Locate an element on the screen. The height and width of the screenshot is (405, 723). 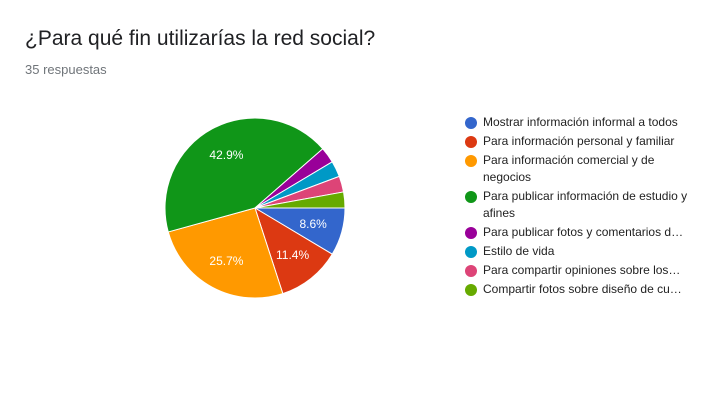
response-count: 35 respuestas is located at coordinates (66, 69).